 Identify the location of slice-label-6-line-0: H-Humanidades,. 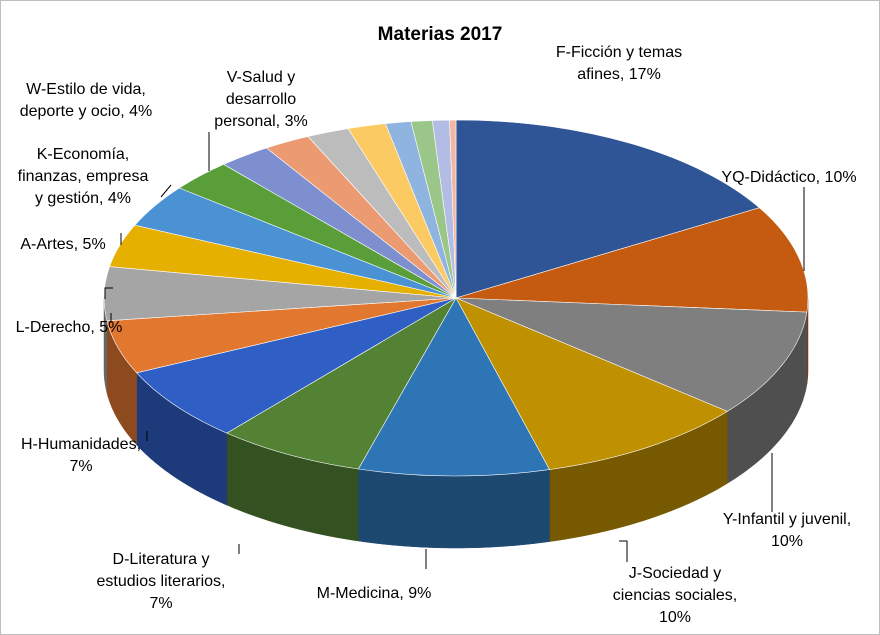
(81, 444).